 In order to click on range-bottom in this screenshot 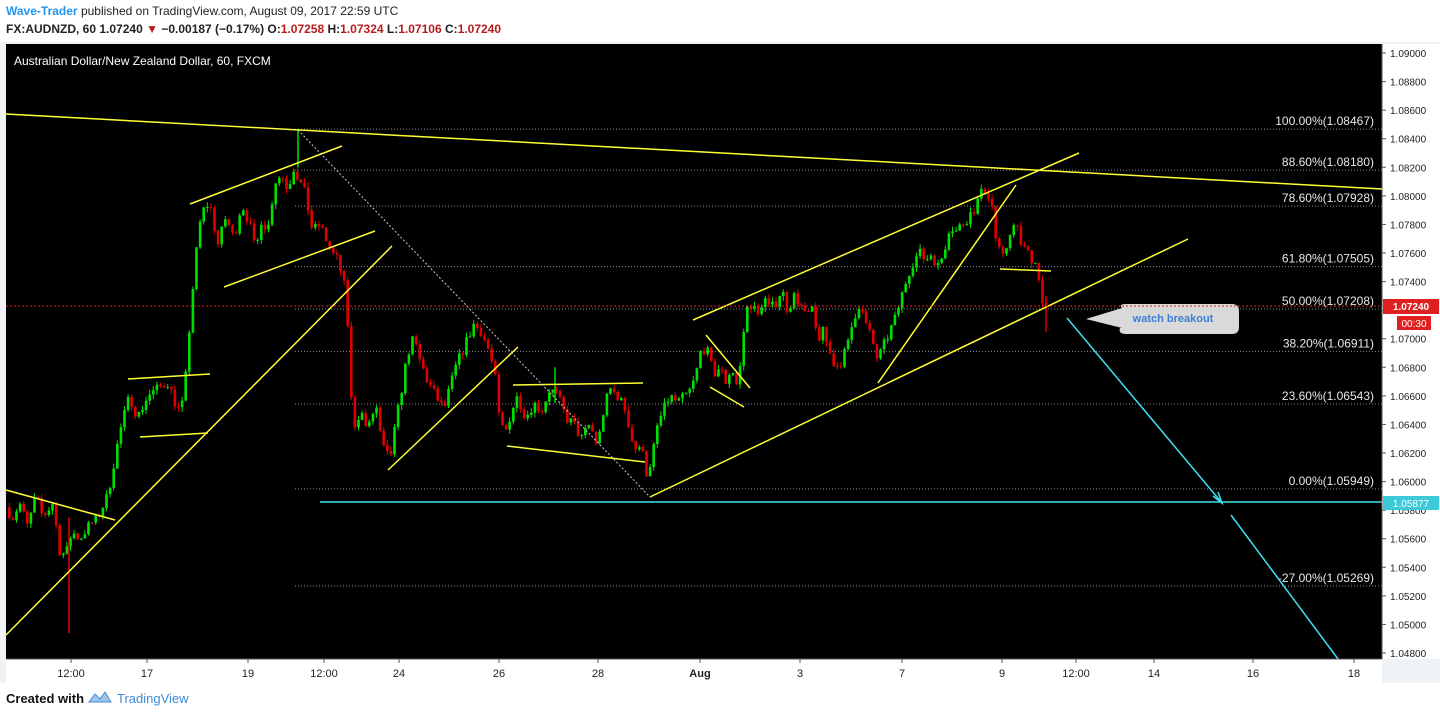, I will do `click(576, 454)`.